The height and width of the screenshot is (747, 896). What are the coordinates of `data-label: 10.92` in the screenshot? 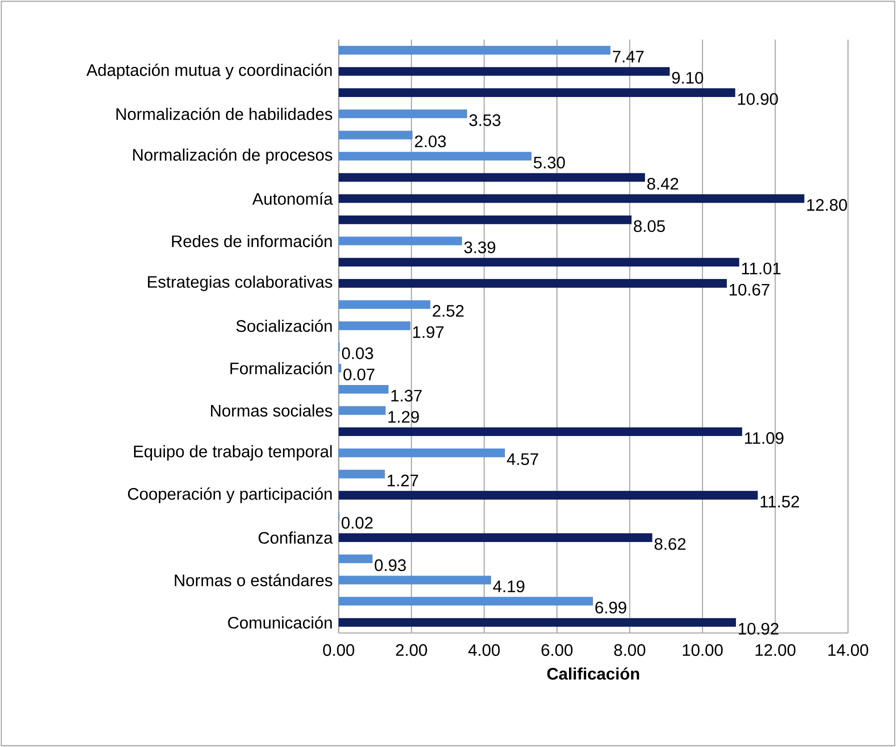 It's located at (758, 628).